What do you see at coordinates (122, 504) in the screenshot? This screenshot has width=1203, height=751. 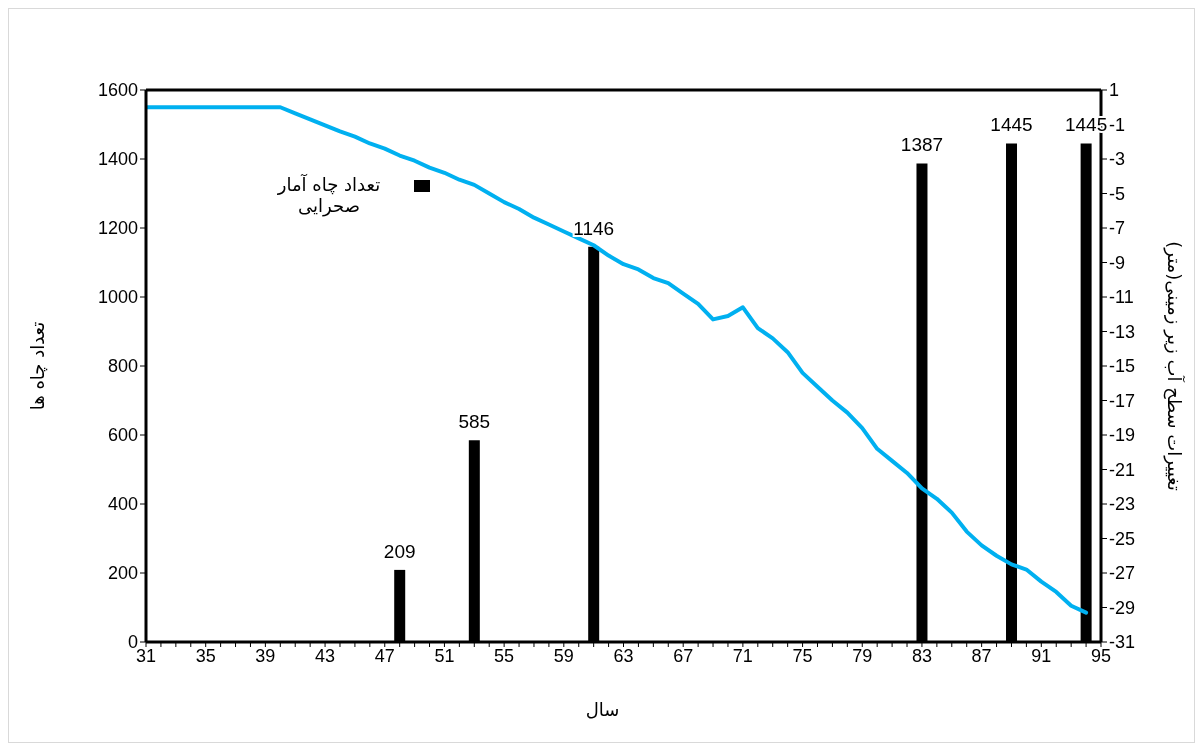 I see `y-tick-label: 400` at bounding box center [122, 504].